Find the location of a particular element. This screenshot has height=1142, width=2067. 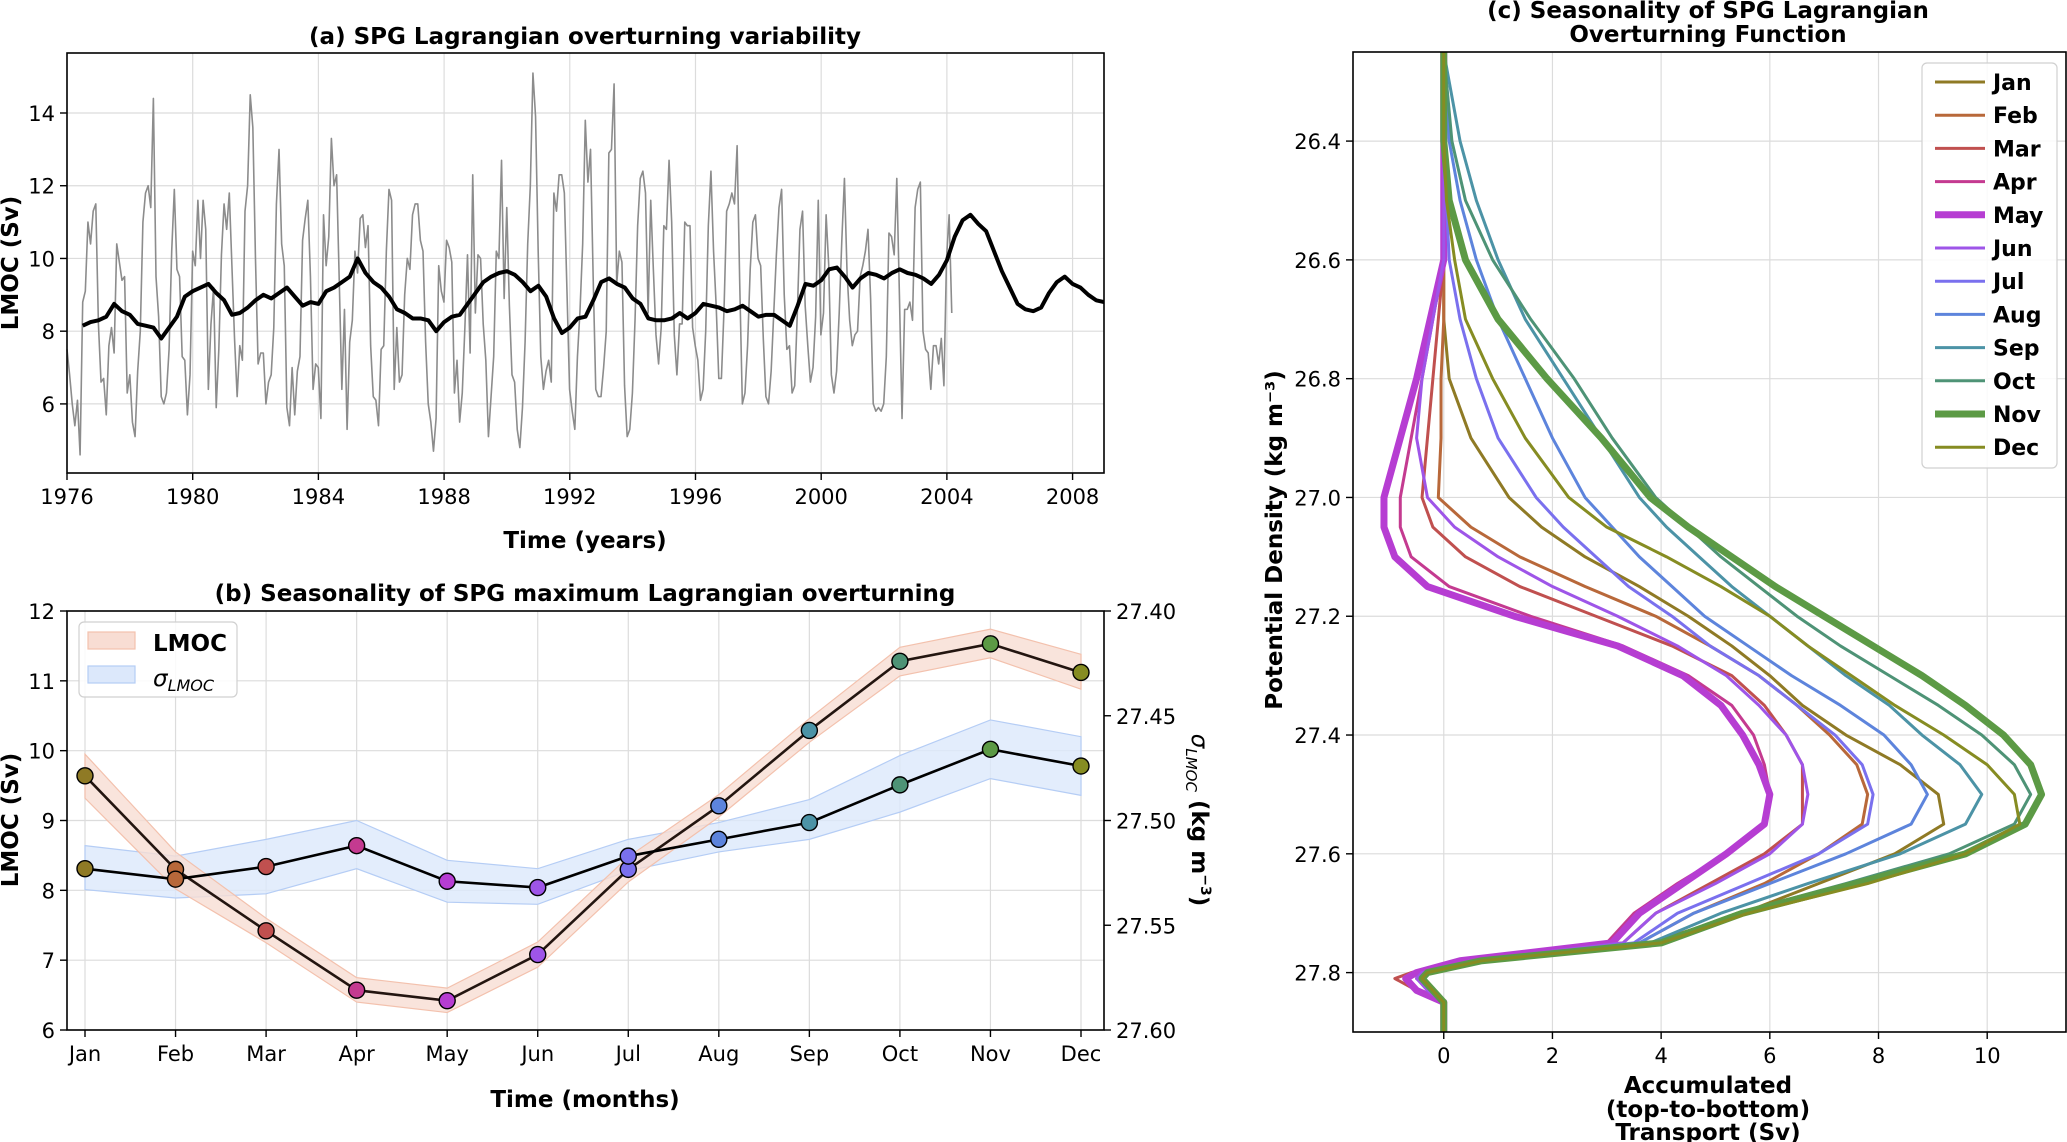

panel-b-ylabel-right-exp: −3 is located at coordinates (1205, 884).